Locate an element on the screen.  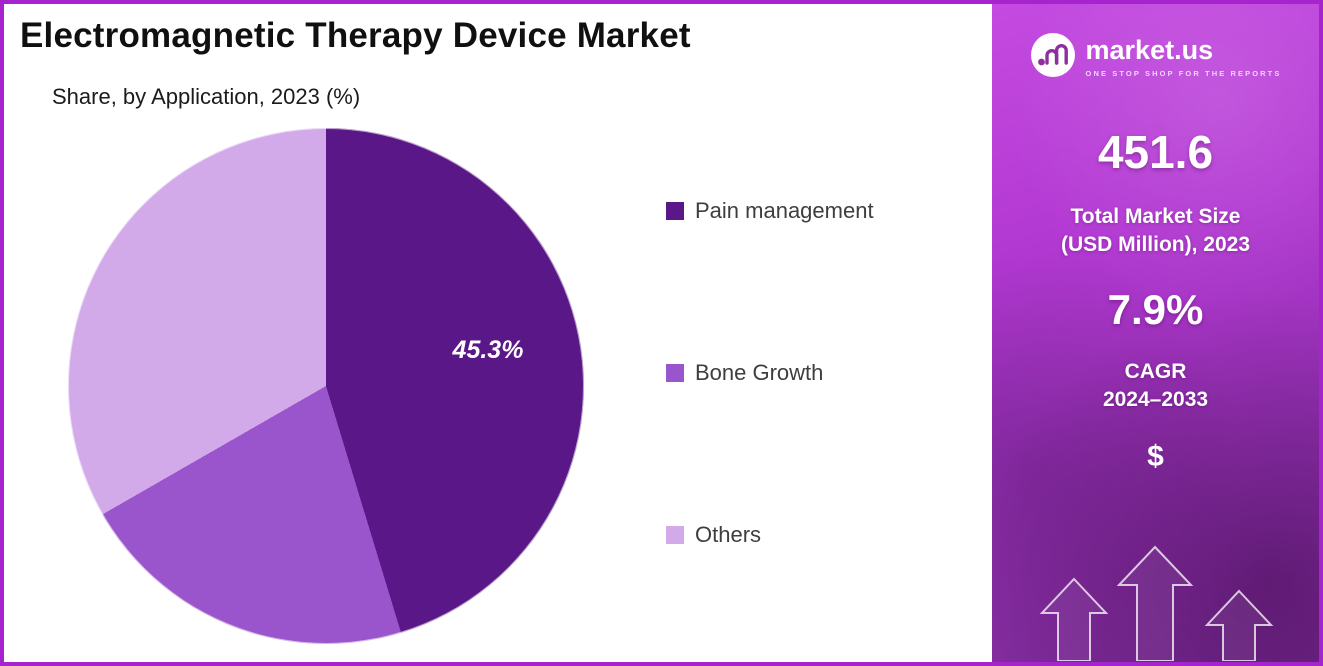
brand-logo: market.us ONE STOP SHOP FOR THE REPORTS is located at coordinates (1155, 43).